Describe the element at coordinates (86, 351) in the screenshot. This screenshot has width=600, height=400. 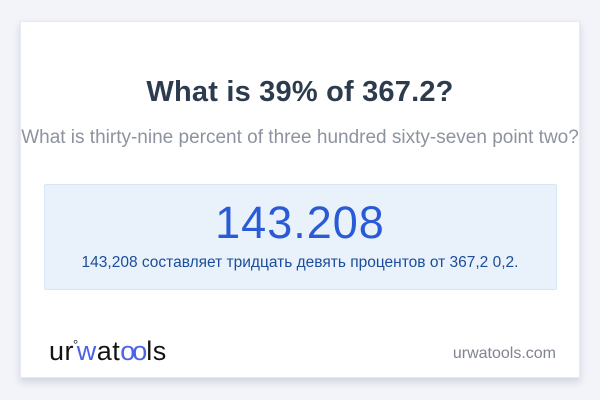
I see `logo-text-w: w` at that location.